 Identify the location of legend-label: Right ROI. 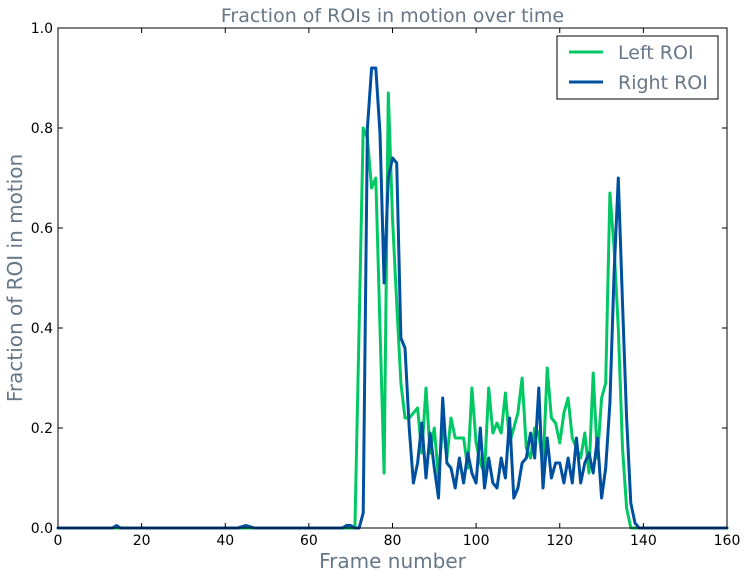
(663, 83).